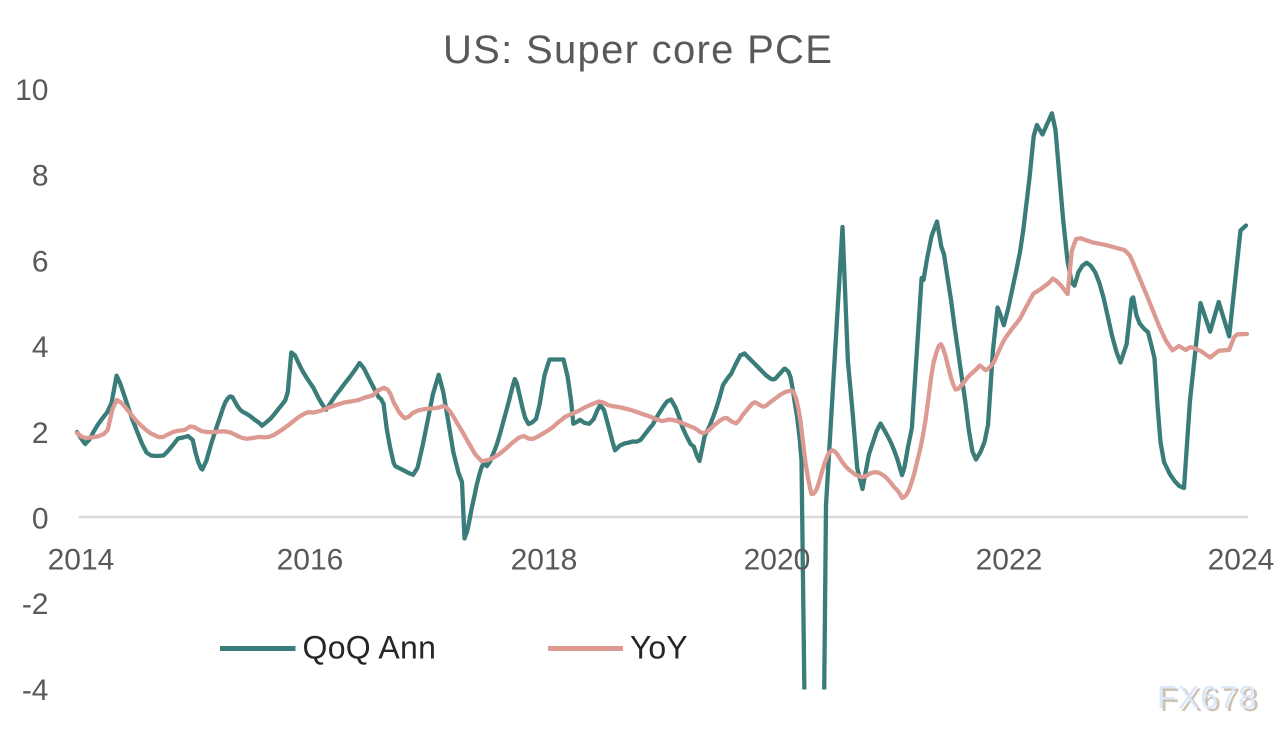  I want to click on svg-text: 2018, so click(544, 560).